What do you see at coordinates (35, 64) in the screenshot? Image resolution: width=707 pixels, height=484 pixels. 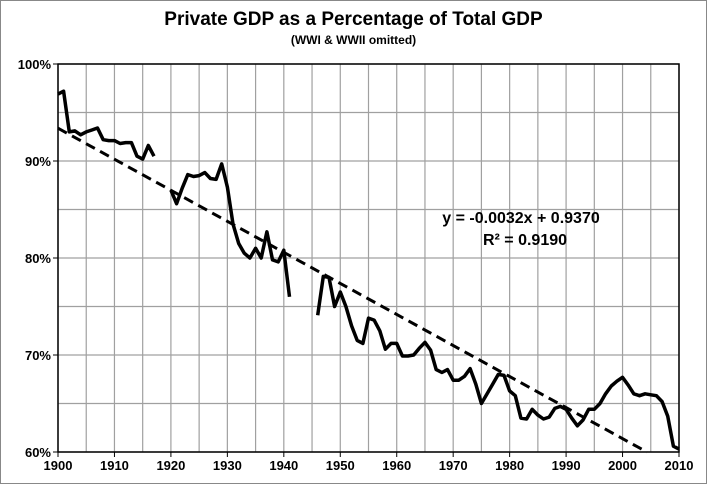 I see `y-tick-label: 100%` at bounding box center [35, 64].